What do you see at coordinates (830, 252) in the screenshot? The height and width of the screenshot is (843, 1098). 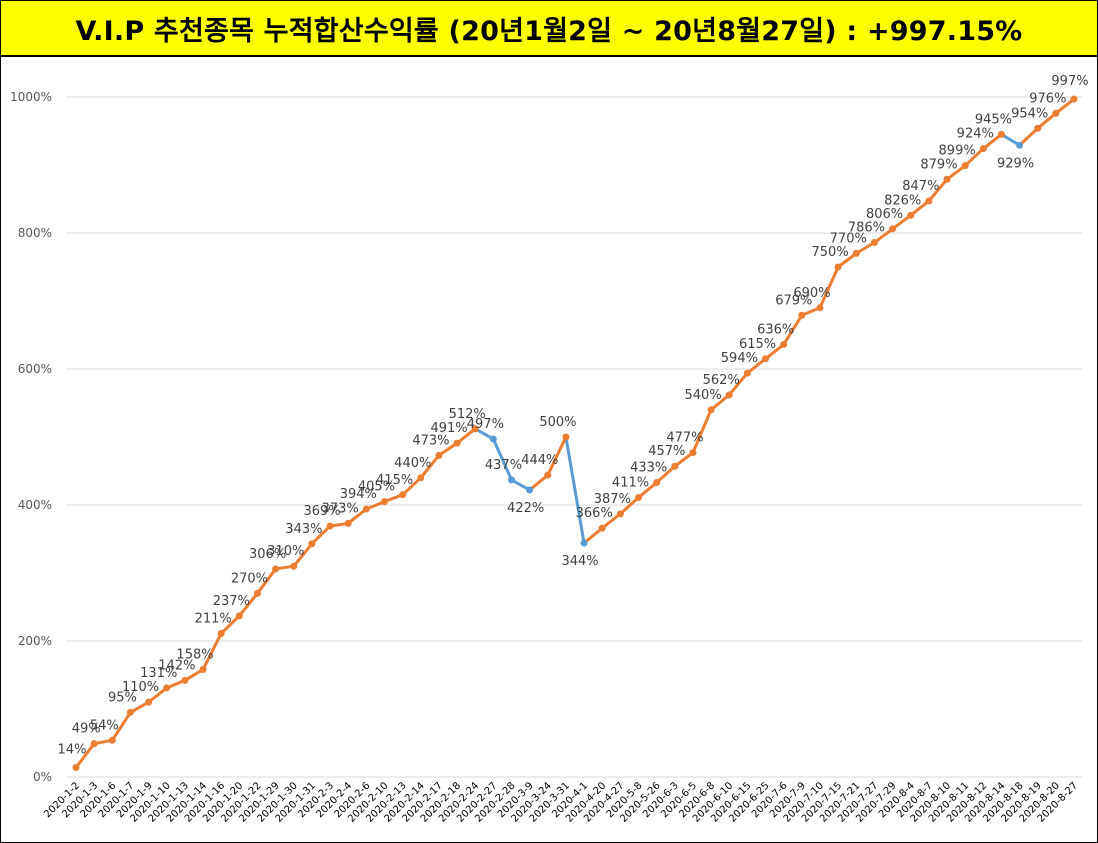 I see `data-label: 750%` at bounding box center [830, 252].